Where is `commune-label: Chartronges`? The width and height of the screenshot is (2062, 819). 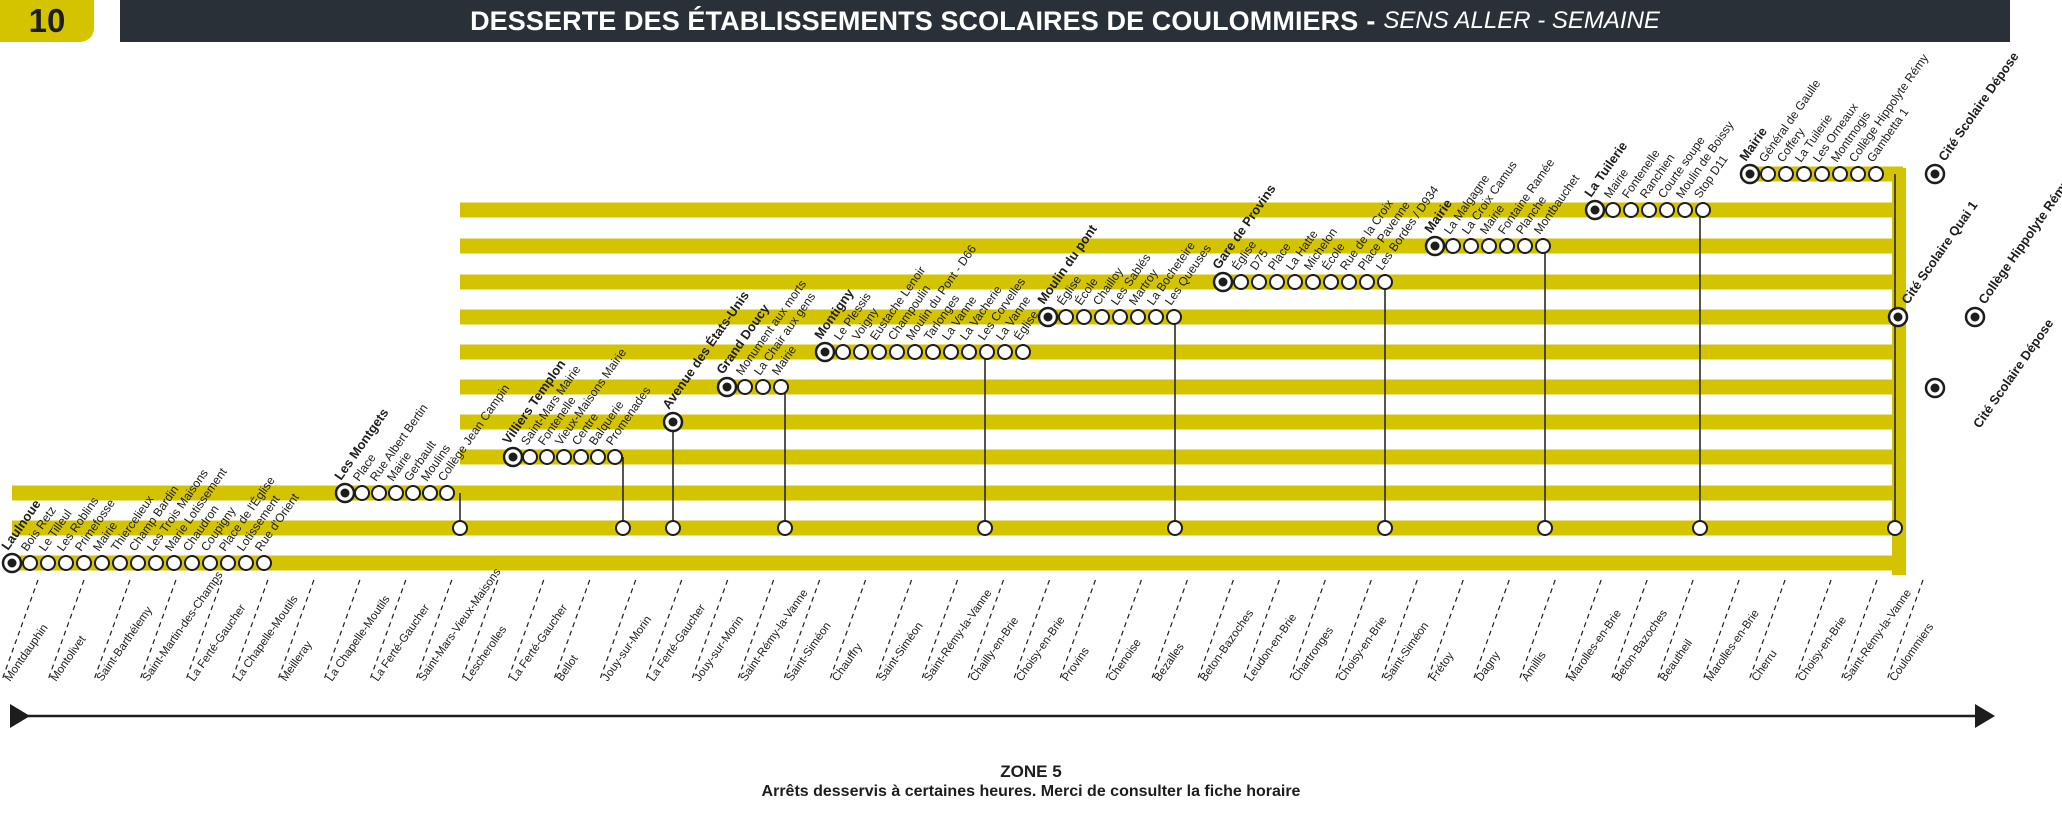 commune-label: Chartronges is located at coordinates (1313, 654).